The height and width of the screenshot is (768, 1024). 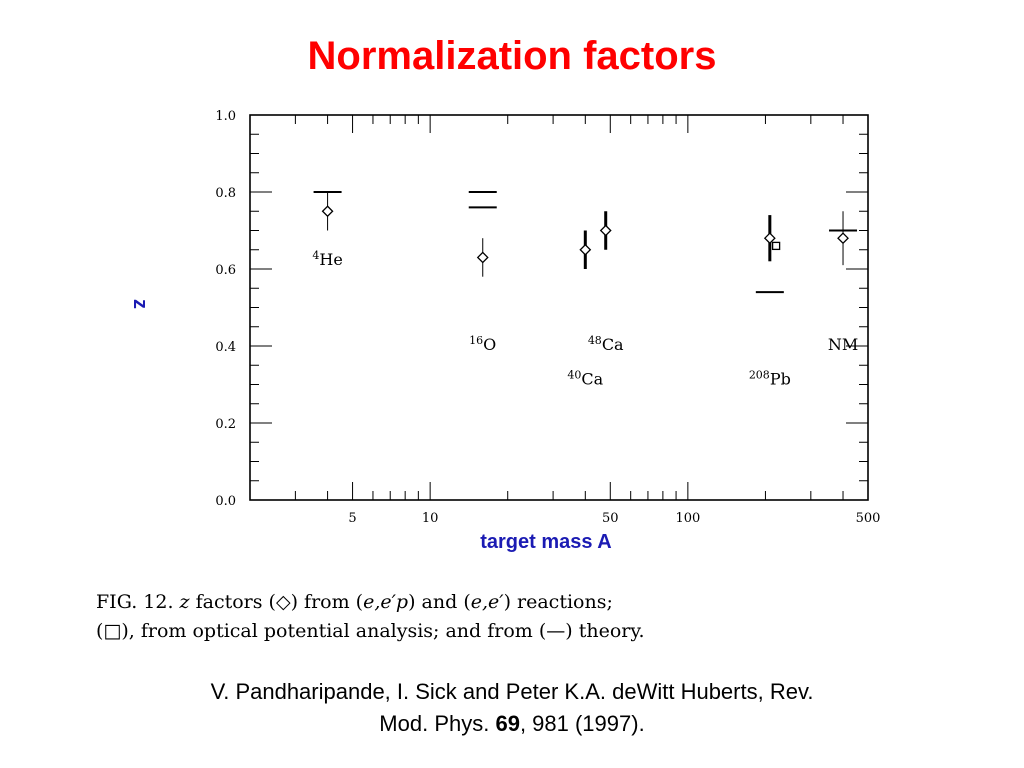 I want to click on square-point, so click(x=776, y=246).